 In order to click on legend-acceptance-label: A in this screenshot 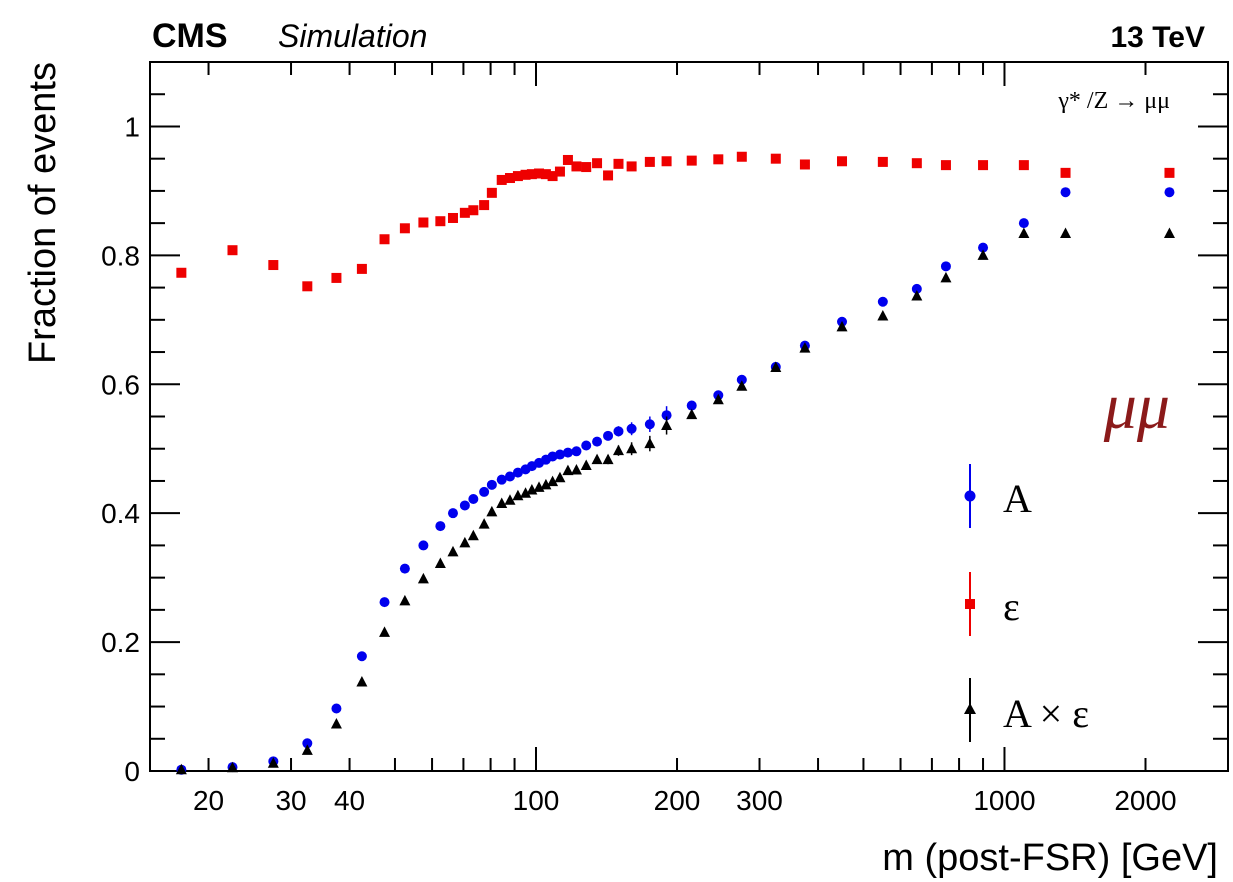, I will do `click(1017, 498)`.